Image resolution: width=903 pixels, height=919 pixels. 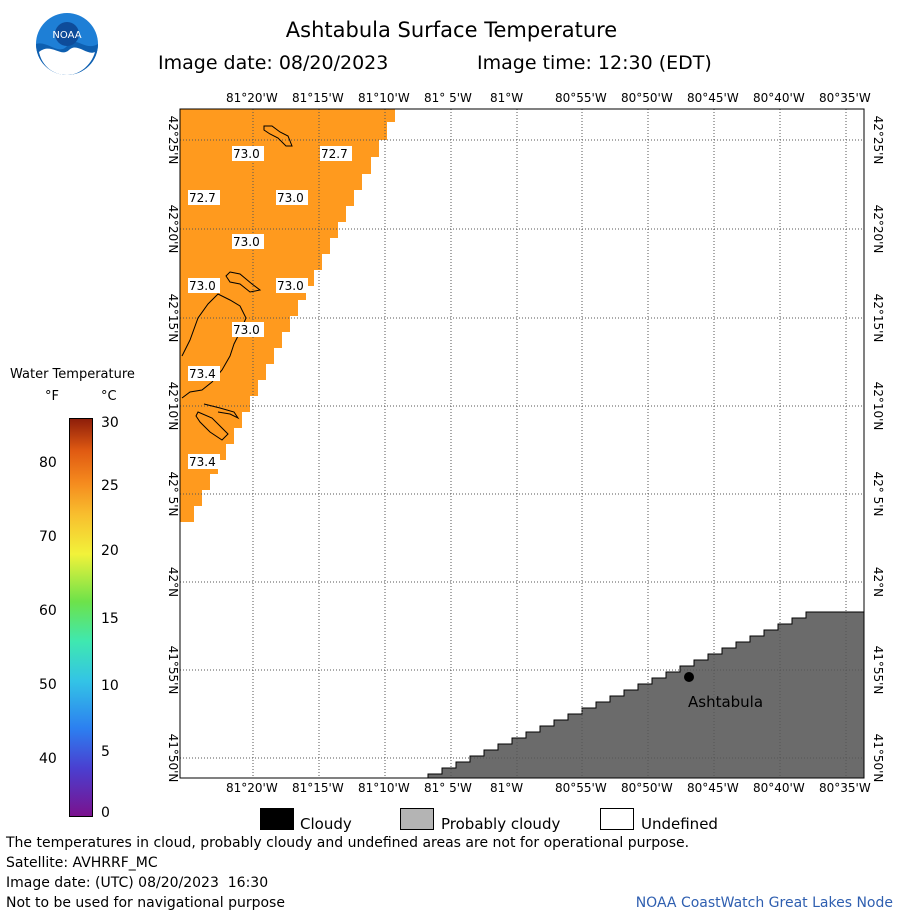 I want to click on probably-cloudy-swatch, so click(x=417, y=819).